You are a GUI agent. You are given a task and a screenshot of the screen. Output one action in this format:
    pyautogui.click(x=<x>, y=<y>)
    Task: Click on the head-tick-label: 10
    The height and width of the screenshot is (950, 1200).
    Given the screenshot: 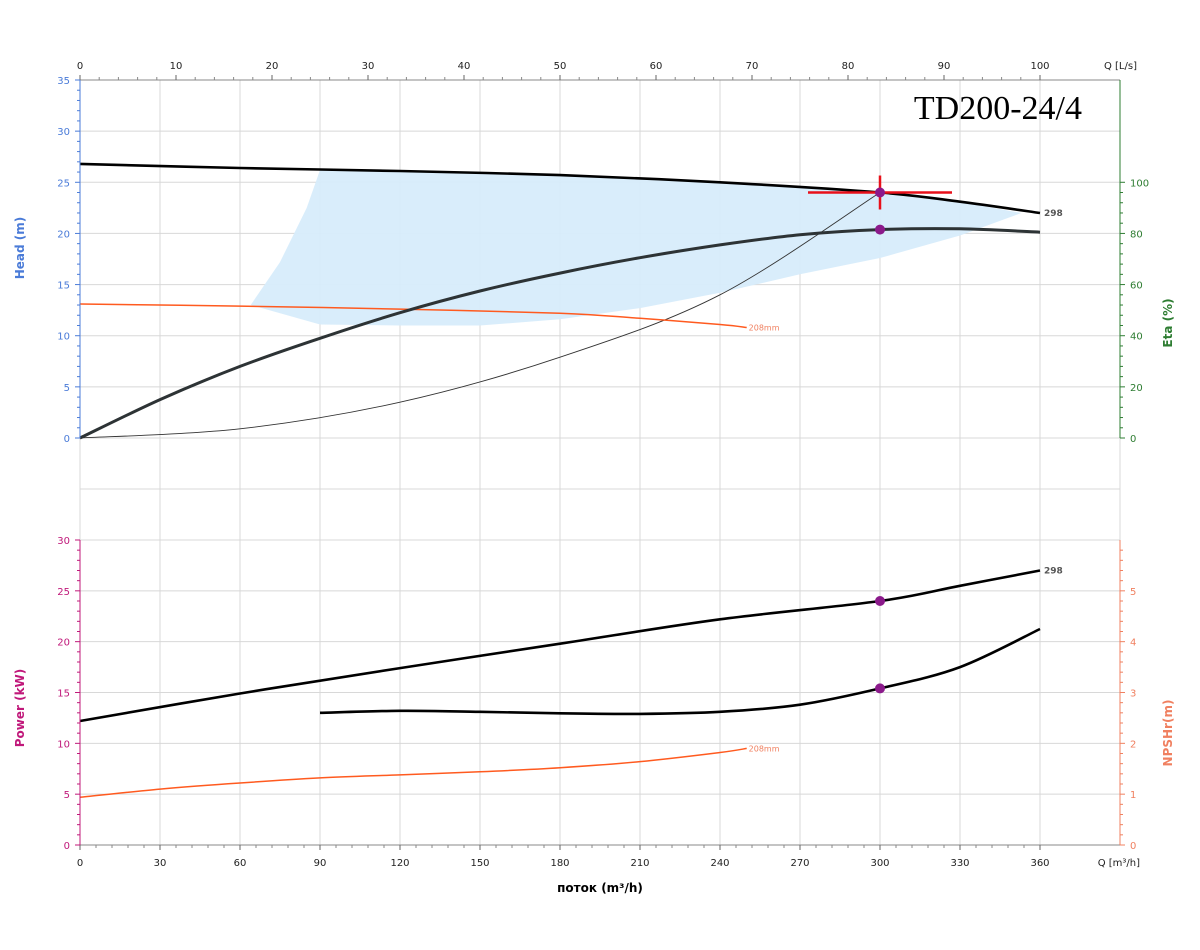 What is the action you would take?
    pyautogui.click(x=63, y=337)
    